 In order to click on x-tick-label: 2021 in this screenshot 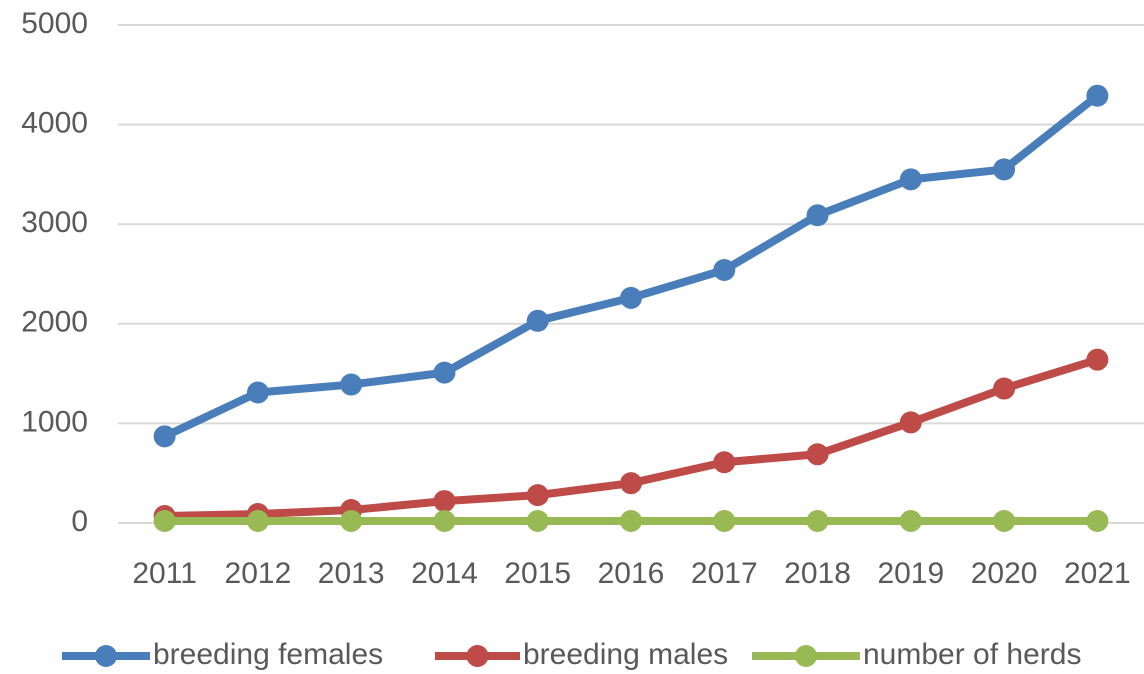, I will do `click(1097, 573)`.